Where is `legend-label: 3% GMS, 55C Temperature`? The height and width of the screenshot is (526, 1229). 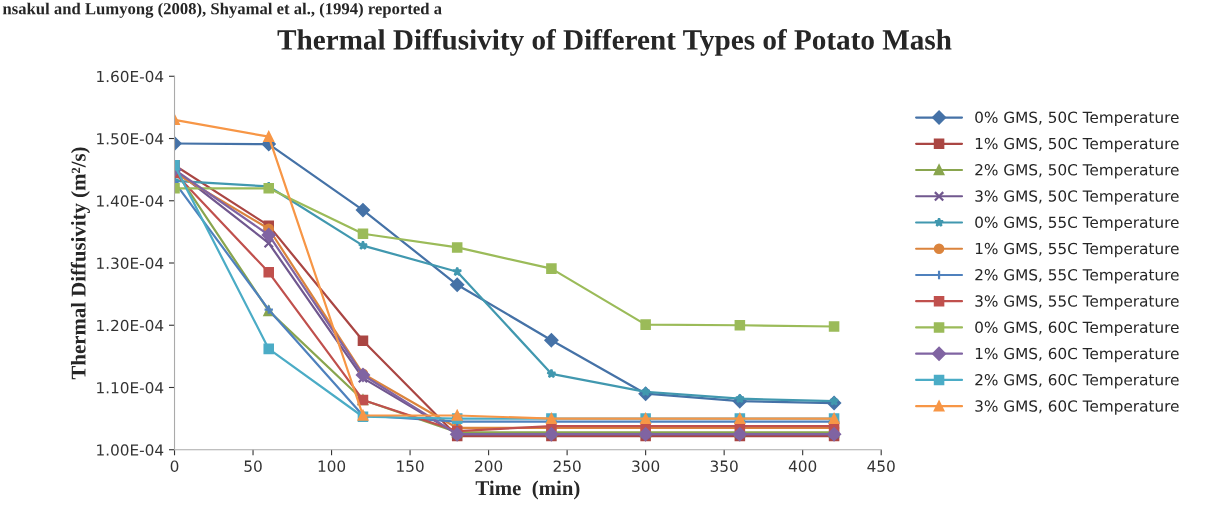 legend-label: 3% GMS, 55C Temperature is located at coordinates (1077, 302).